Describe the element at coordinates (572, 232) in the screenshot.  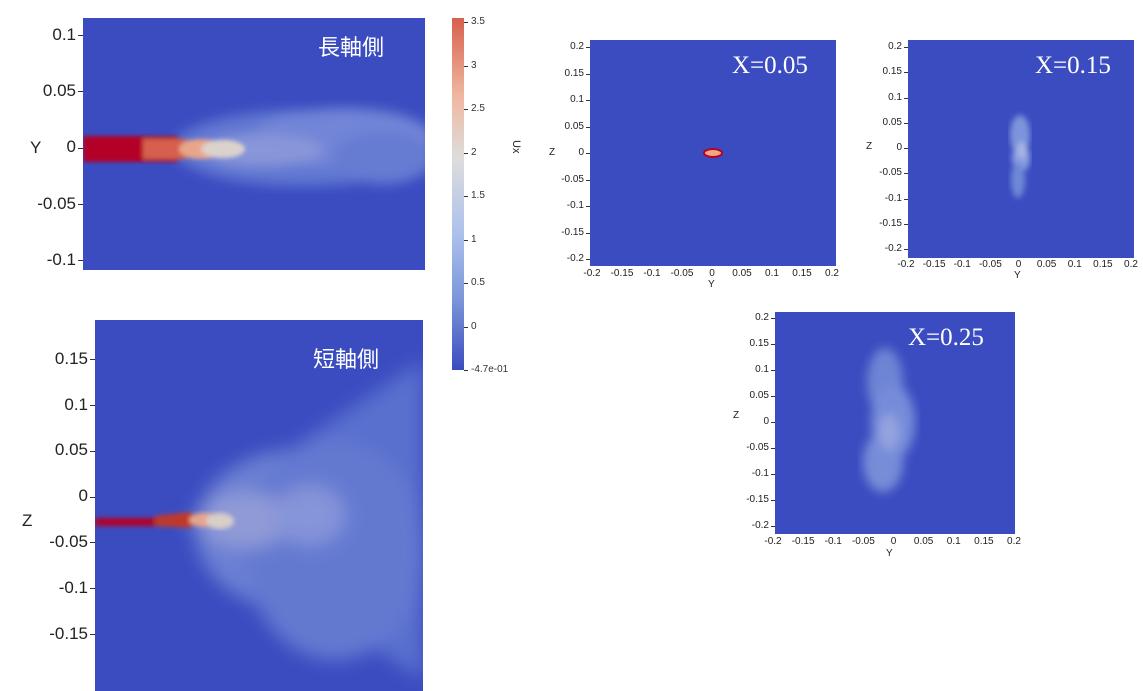
I see `section-x005-ytick-label: -0.15` at that location.